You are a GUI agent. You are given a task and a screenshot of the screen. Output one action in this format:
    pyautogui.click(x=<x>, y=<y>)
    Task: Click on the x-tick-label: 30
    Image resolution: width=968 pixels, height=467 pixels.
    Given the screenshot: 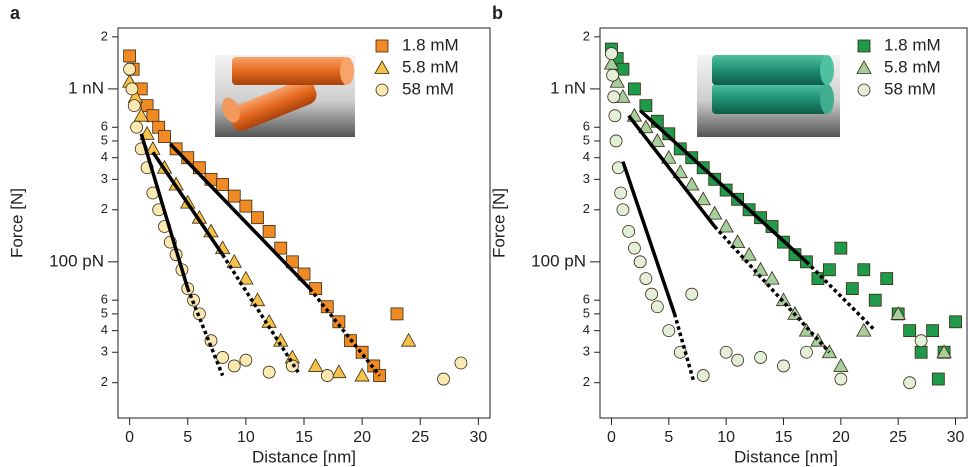 What is the action you would take?
    pyautogui.click(x=478, y=437)
    